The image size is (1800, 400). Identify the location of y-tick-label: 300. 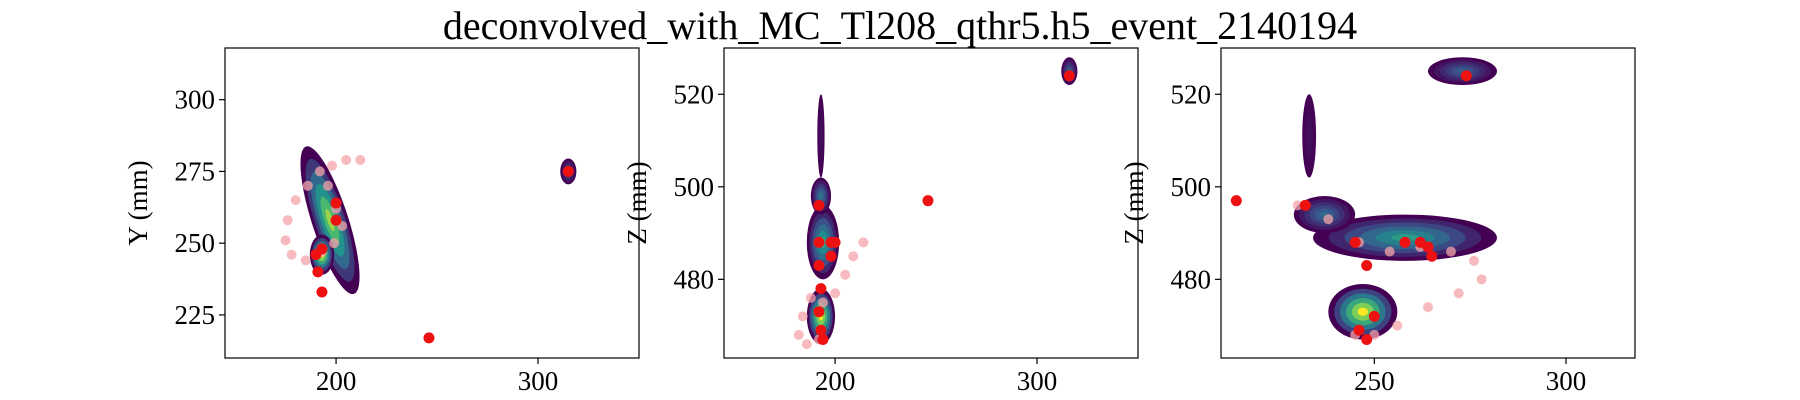
(195, 100).